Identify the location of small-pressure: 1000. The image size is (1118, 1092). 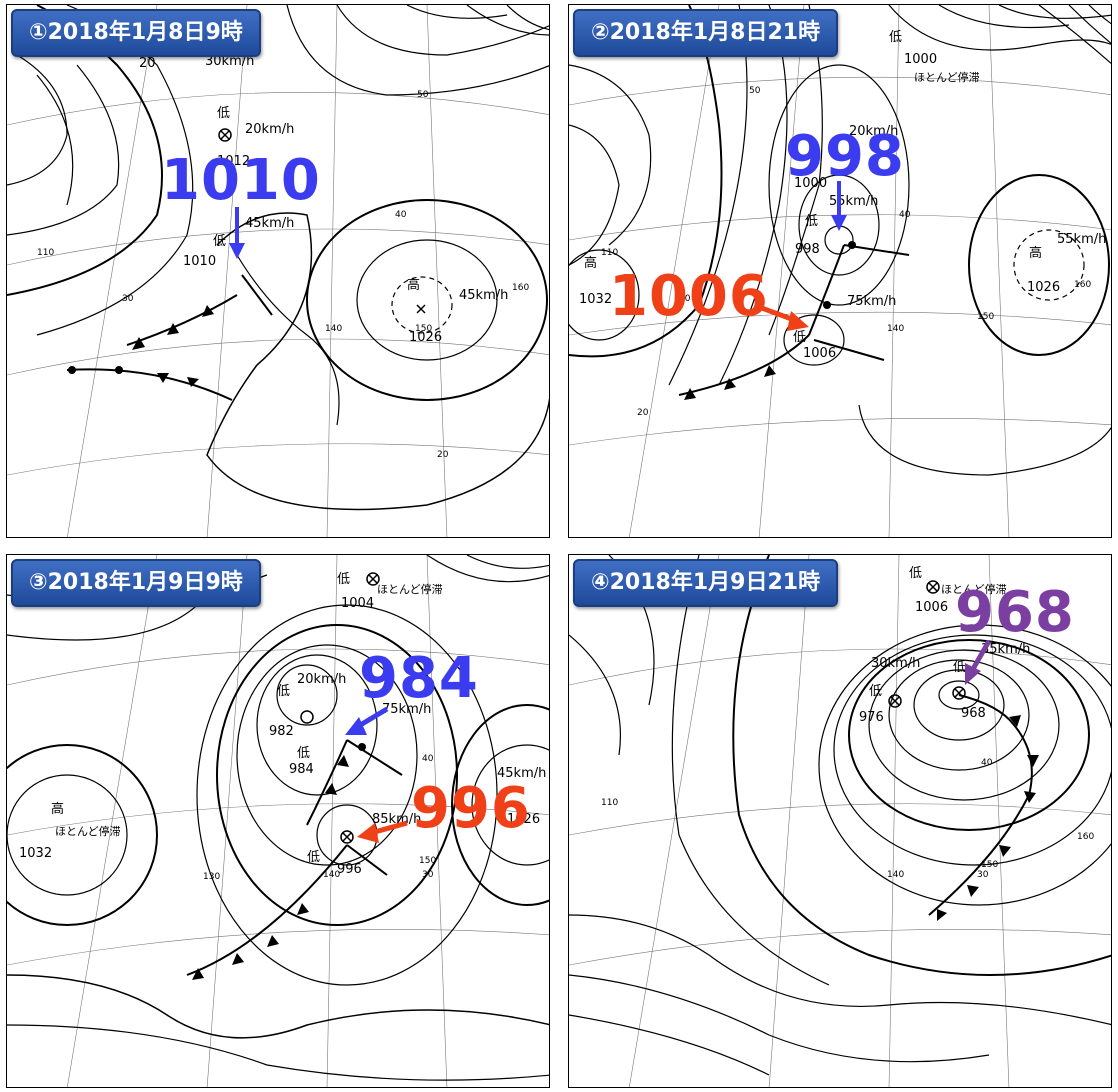
(810, 183).